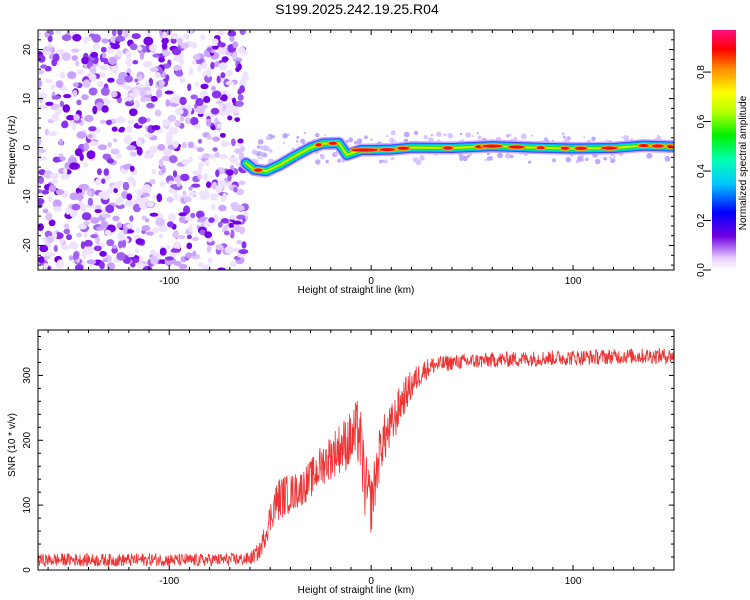  What do you see at coordinates (701, 72) in the screenshot?
I see `colorbar-tick-label: 0.8` at bounding box center [701, 72].